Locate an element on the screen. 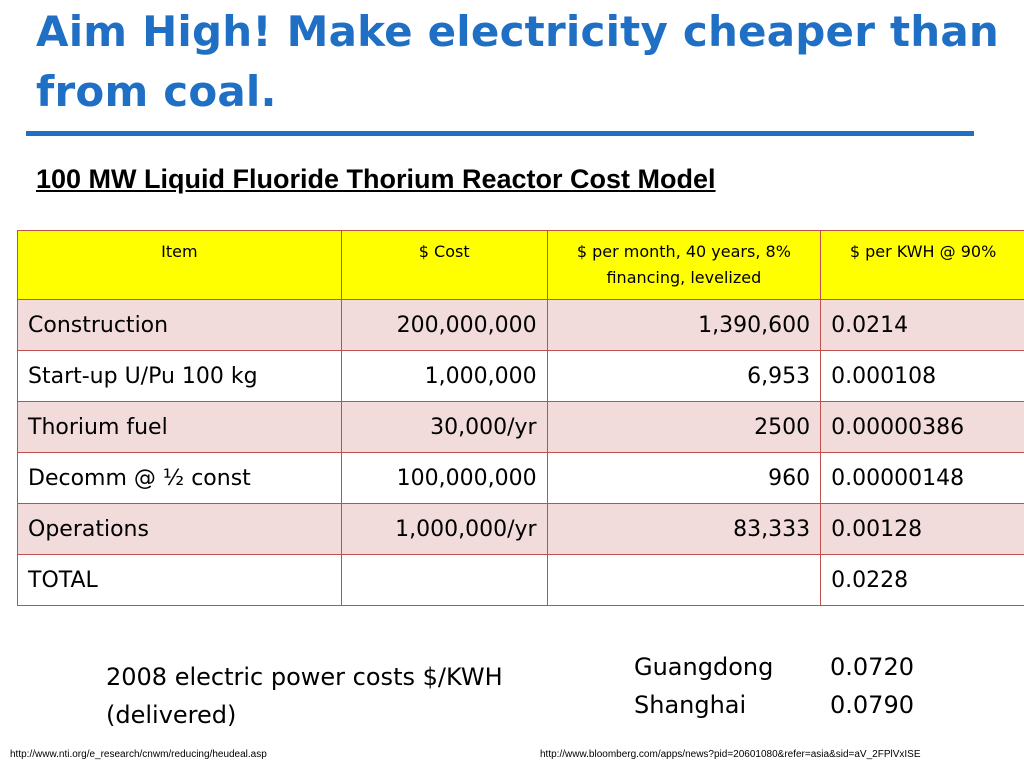  row-per-month: 1,390,600 is located at coordinates (684, 325).